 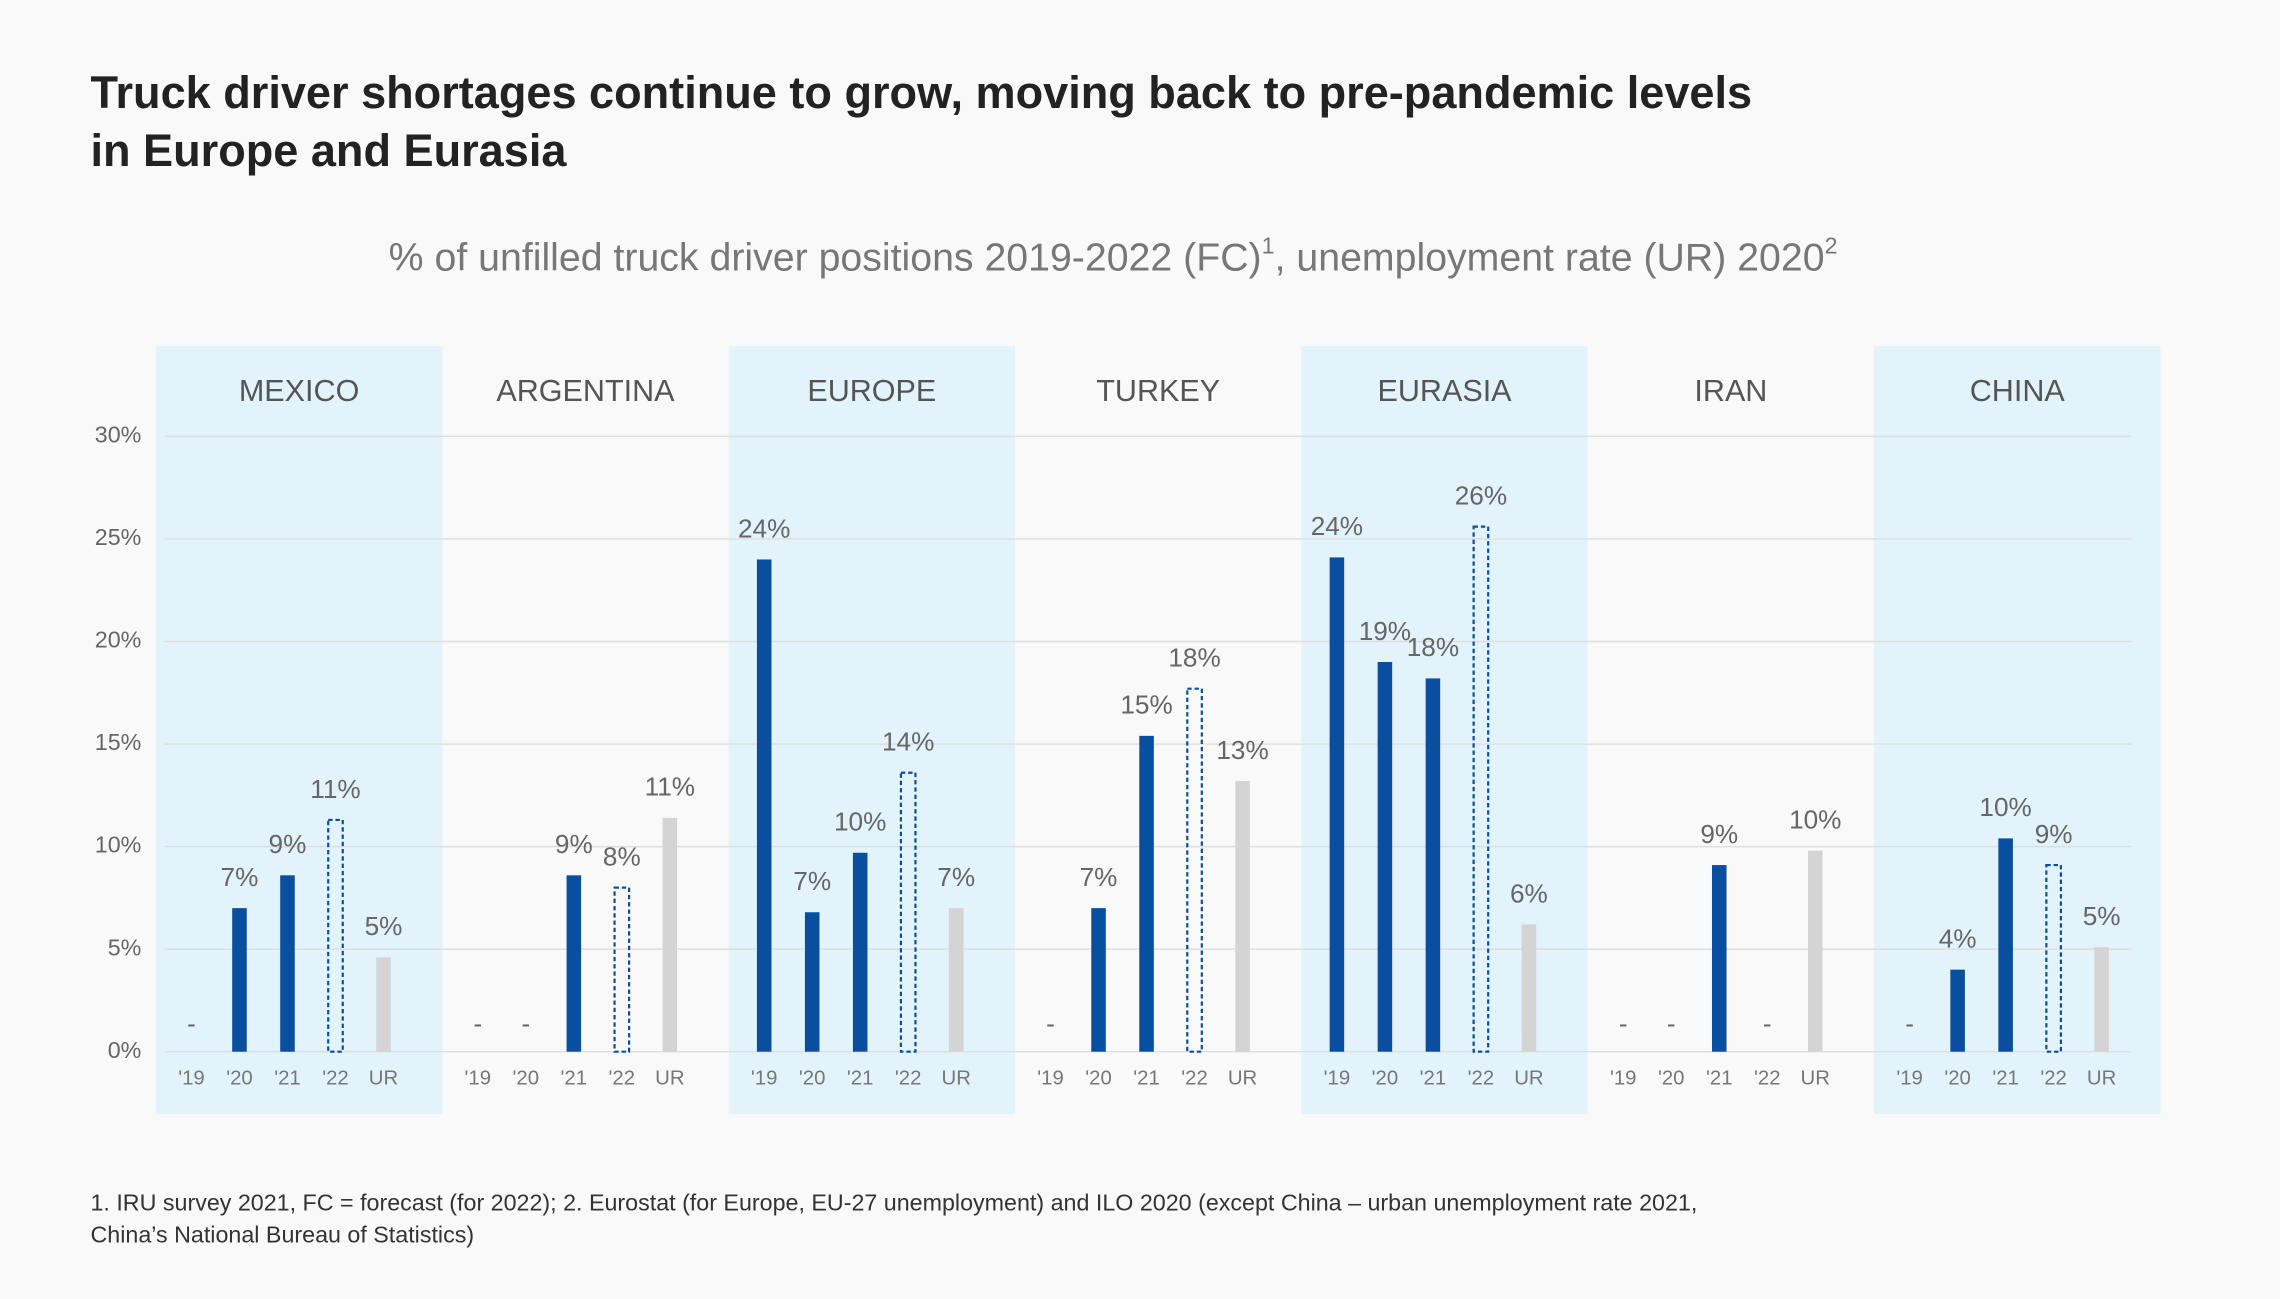 I want to click on y-tick-label: 0%, so click(x=125, y=1050).